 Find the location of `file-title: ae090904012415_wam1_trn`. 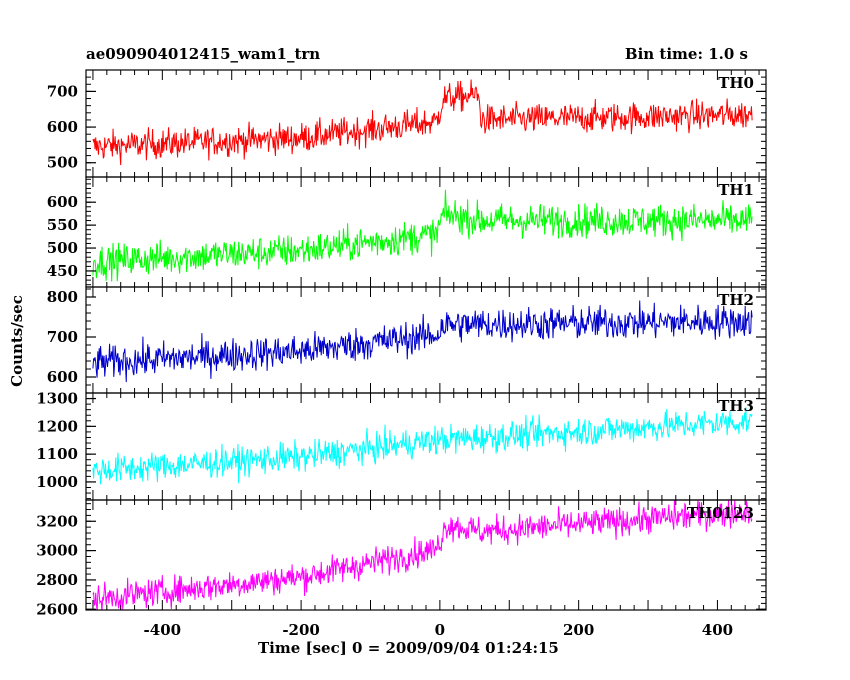

file-title: ae090904012415_wam1_trn is located at coordinates (203, 54).